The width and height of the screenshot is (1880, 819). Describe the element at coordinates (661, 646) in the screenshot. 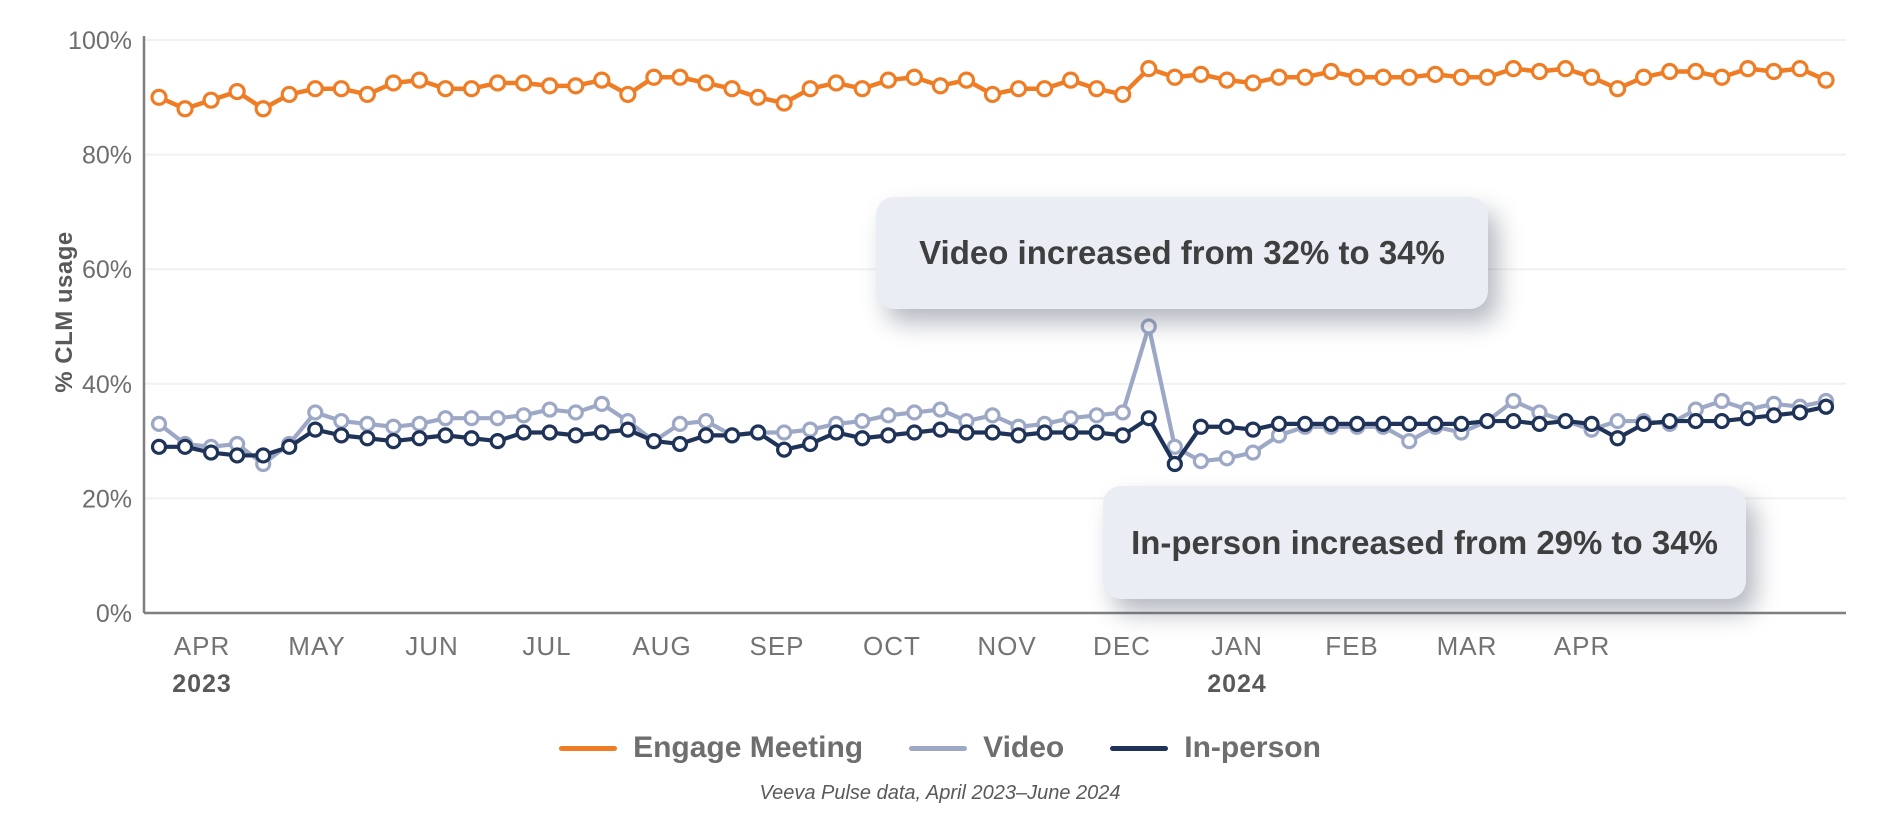

I see `x-month-label-4: AUG` at that location.